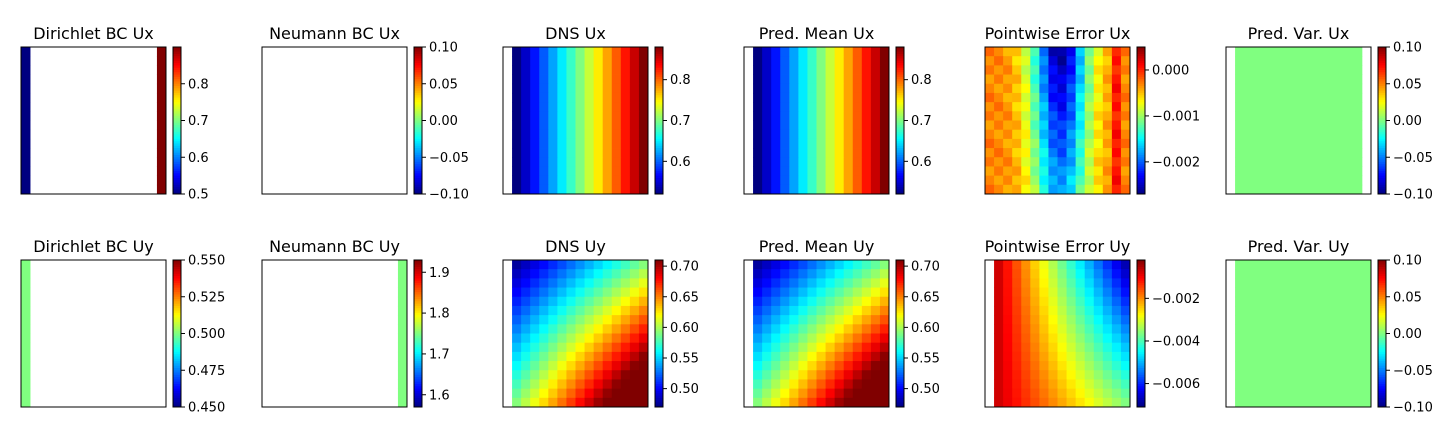 The width and height of the screenshot is (1452, 440). What do you see at coordinates (334, 333) in the screenshot?
I see `panel-frame` at bounding box center [334, 333].